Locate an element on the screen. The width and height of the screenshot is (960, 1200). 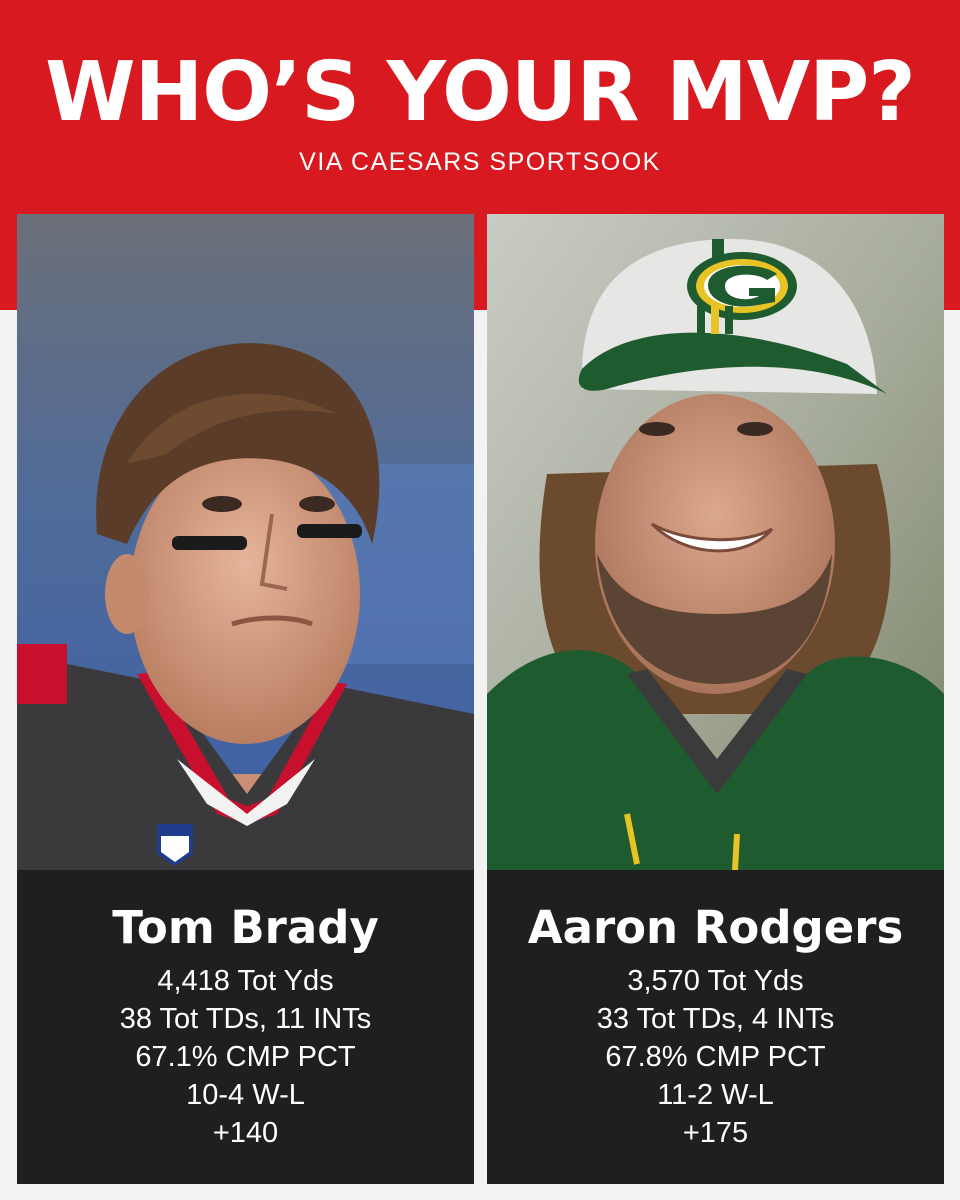
stat-tds-ints: 38 Tot TDs, 11 INTs is located at coordinates (245, 1019).